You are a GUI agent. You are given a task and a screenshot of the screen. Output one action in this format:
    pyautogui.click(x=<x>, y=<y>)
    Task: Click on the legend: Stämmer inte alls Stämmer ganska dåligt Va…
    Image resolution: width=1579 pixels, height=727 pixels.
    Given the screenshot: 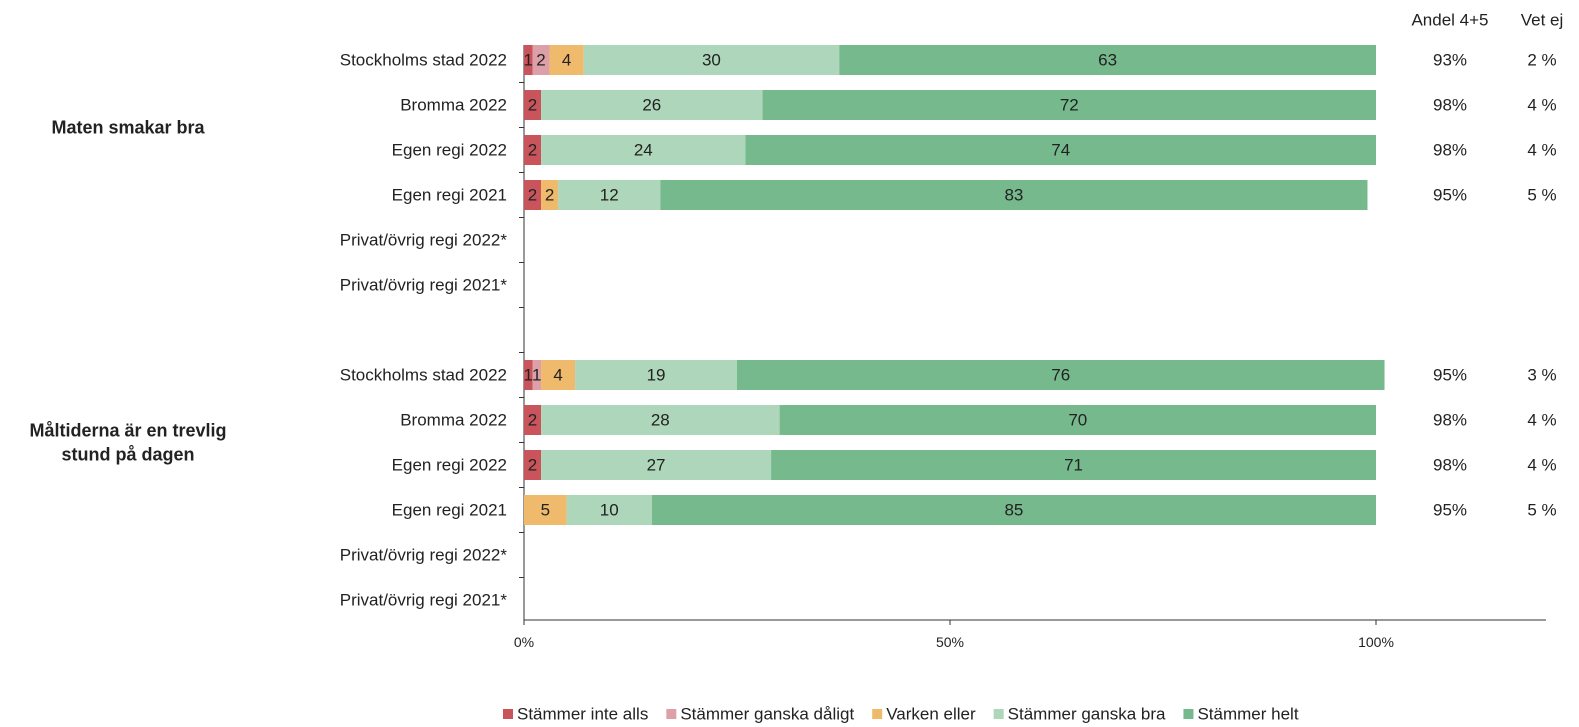 What is the action you would take?
    pyautogui.click(x=901, y=714)
    